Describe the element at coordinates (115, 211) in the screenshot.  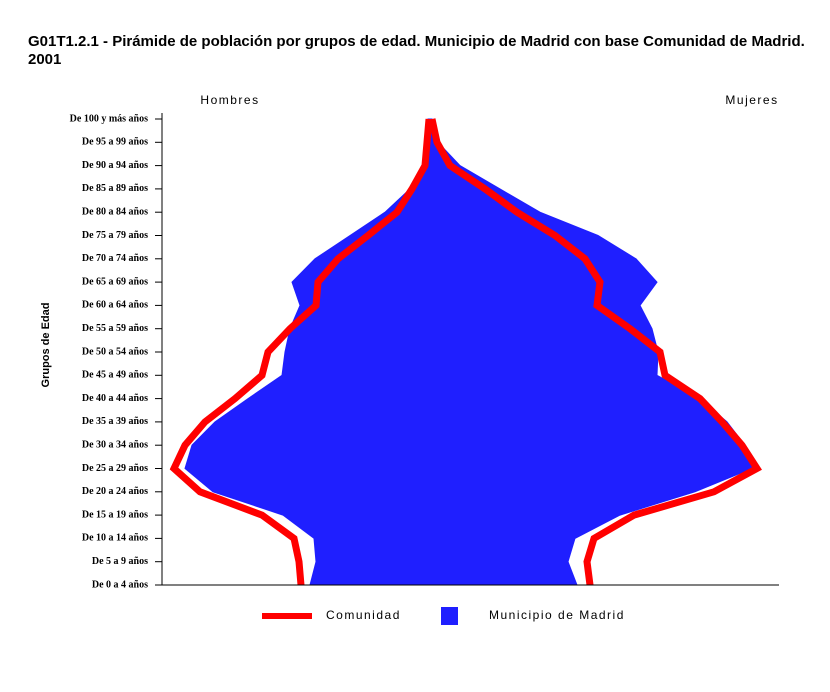
I see `y-tick-label: De 80 a 84 años` at that location.